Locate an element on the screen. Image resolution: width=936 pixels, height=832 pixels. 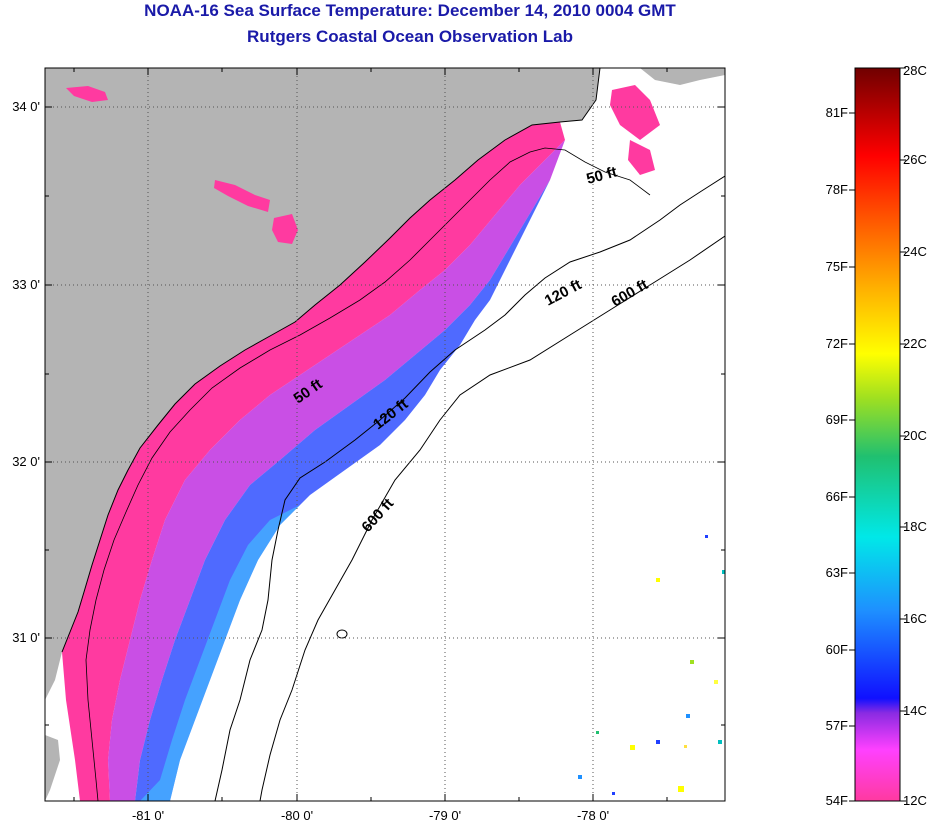
lon-label: -80 0' is located at coordinates (297, 815).